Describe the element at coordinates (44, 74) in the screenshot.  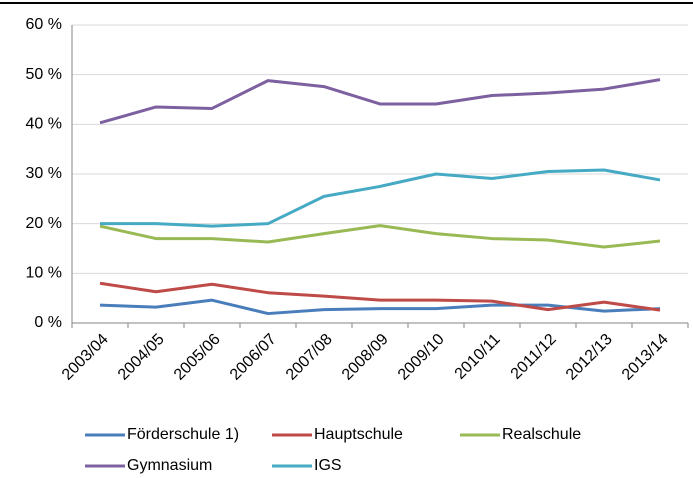
I see `y-tick-label: 50 %` at that location.